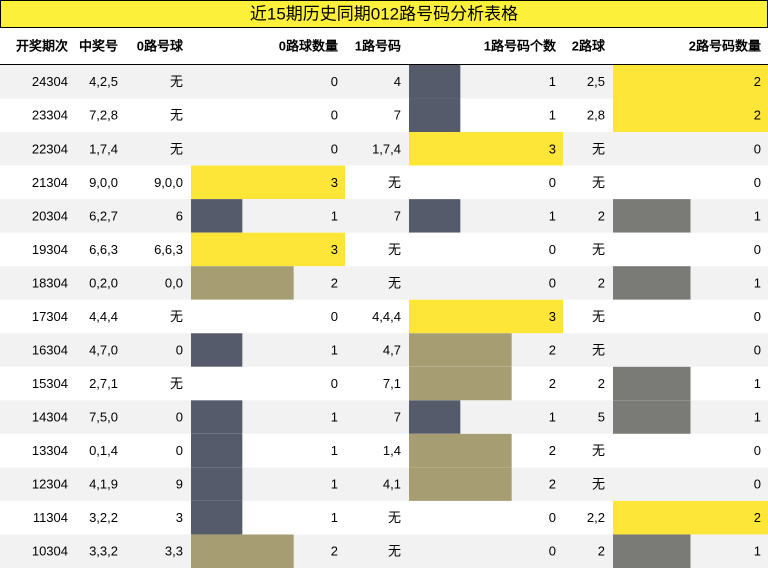 This screenshot has width=768, height=568. What do you see at coordinates (308, 45) in the screenshot?
I see `column-header: 0路球数量` at bounding box center [308, 45].